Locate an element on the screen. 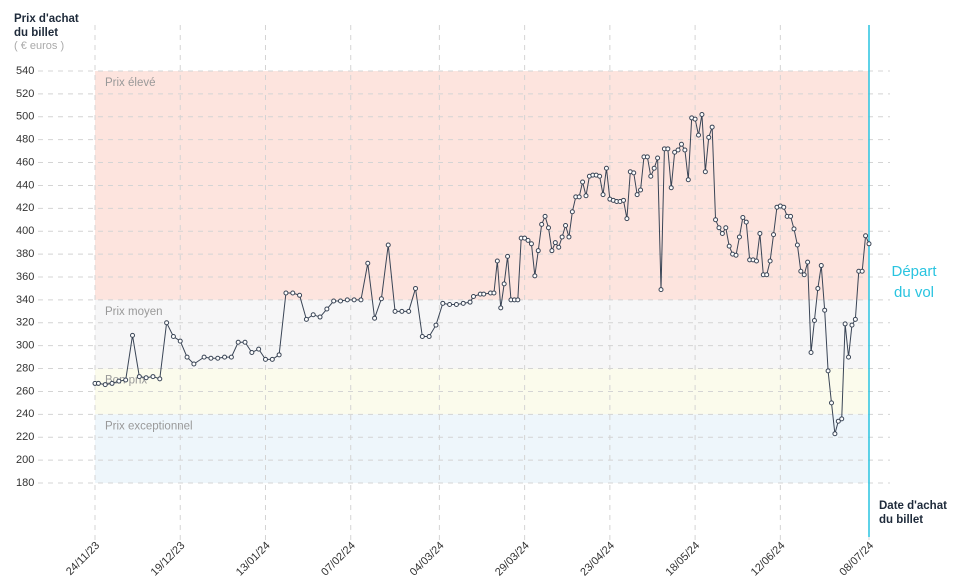 The width and height of the screenshot is (958, 585). x-tick-label: 18/05/24 is located at coordinates (683, 559).